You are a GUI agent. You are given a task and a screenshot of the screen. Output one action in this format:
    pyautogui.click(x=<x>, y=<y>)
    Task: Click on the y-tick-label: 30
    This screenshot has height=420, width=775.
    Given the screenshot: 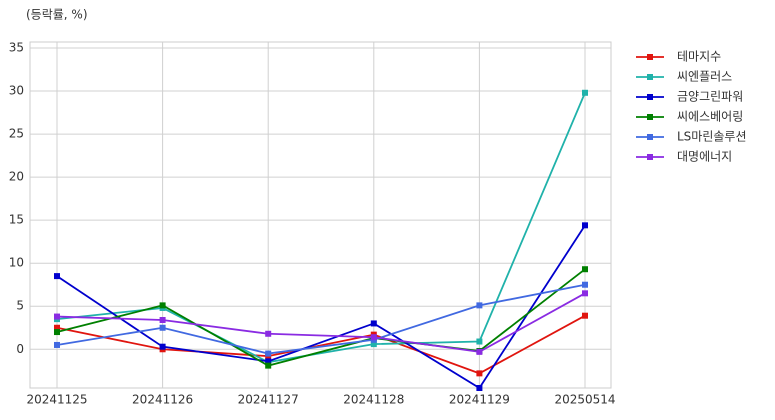 What is the action you would take?
    pyautogui.click(x=16, y=91)
    